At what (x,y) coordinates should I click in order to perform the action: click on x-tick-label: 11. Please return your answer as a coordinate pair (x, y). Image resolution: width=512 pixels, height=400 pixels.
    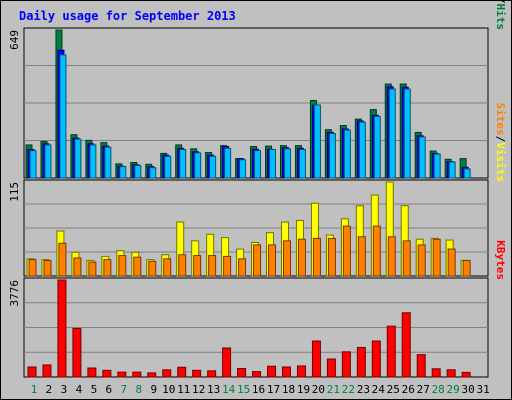
    Looking at the image, I should click on (183, 389).